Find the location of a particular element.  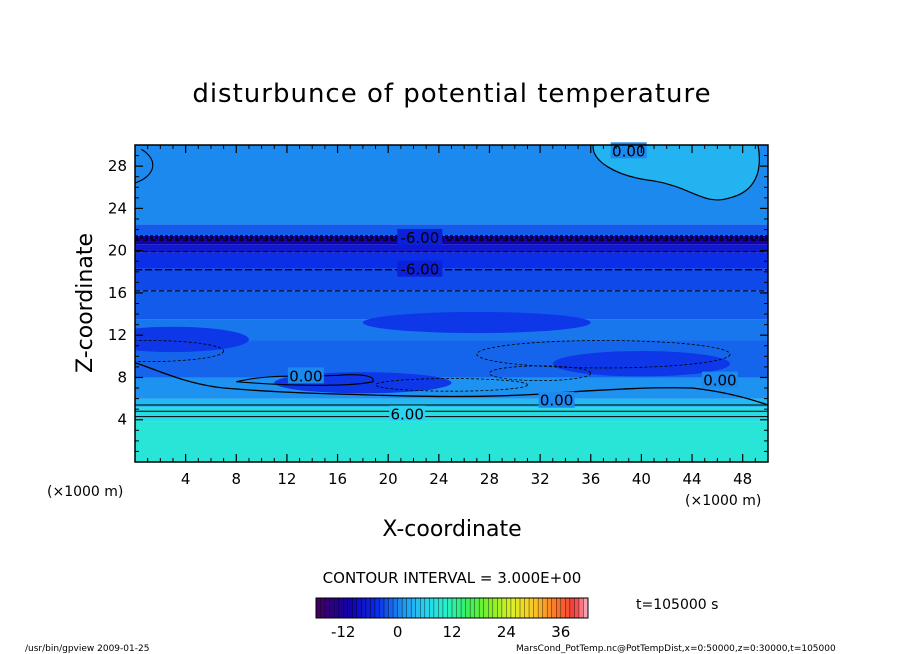

contour-label-1: -6.00 is located at coordinates (419, 270).